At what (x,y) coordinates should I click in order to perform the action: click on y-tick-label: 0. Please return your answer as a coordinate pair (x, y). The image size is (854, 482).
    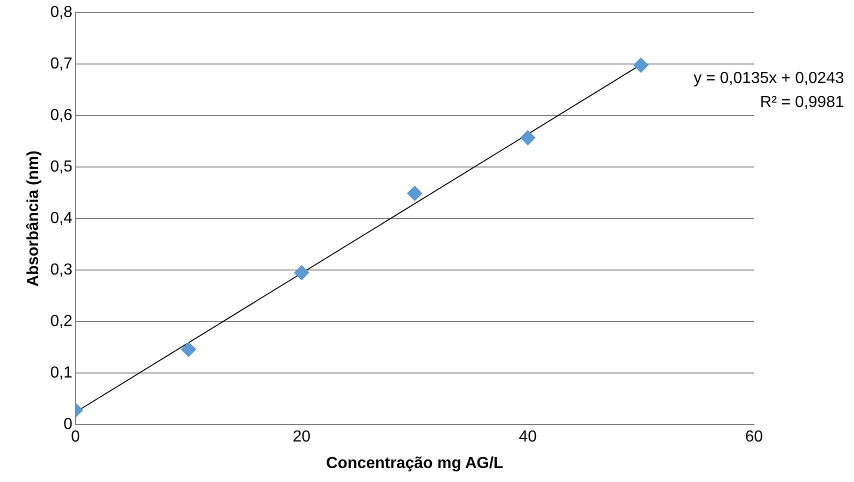
    Looking at the image, I should click on (68, 425).